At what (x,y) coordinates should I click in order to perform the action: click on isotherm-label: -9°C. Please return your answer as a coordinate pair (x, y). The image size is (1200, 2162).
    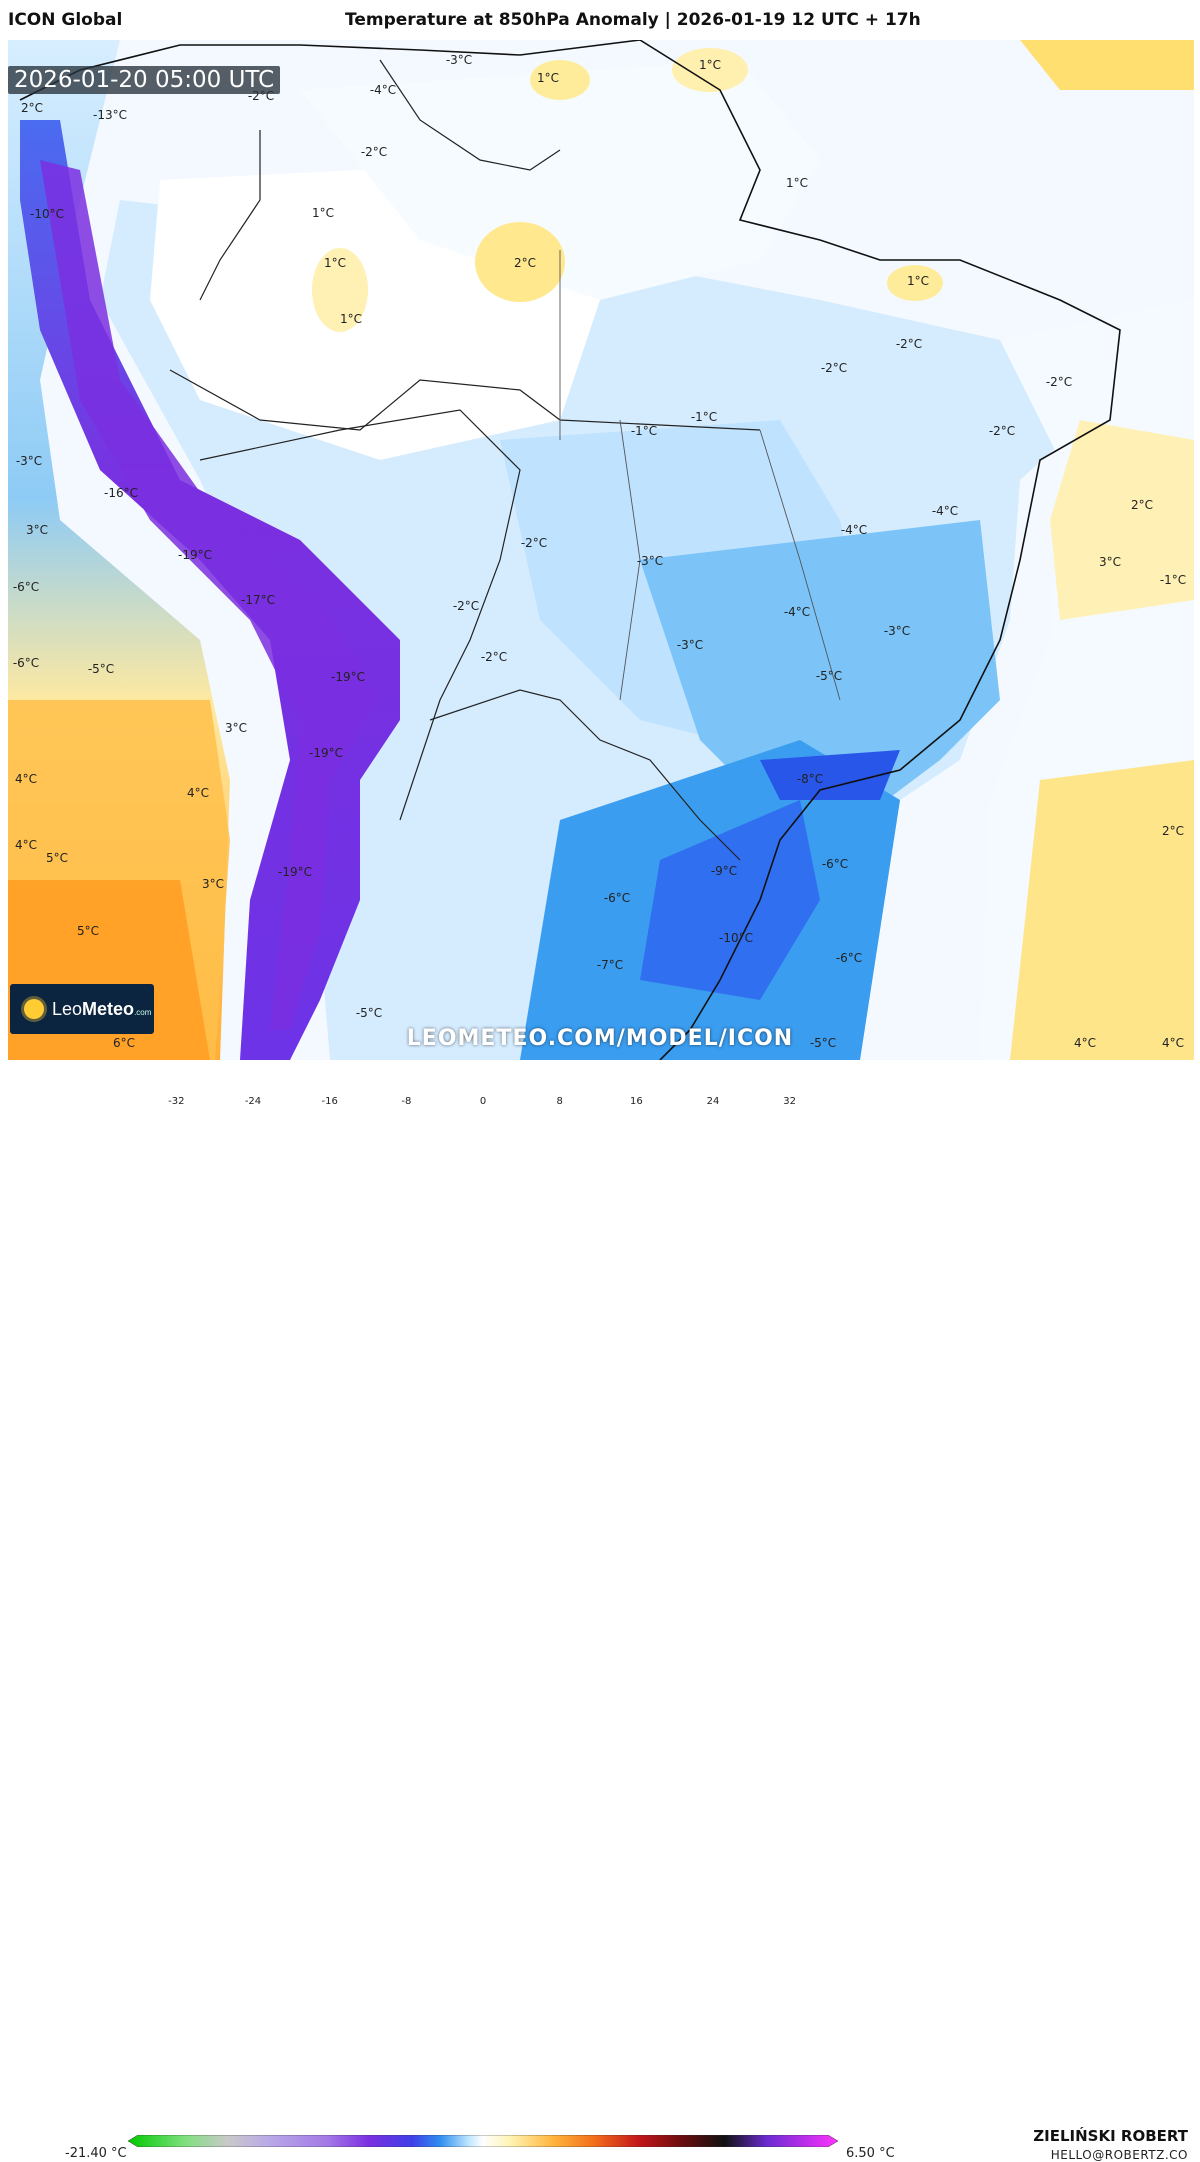
    Looking at the image, I should click on (724, 871).